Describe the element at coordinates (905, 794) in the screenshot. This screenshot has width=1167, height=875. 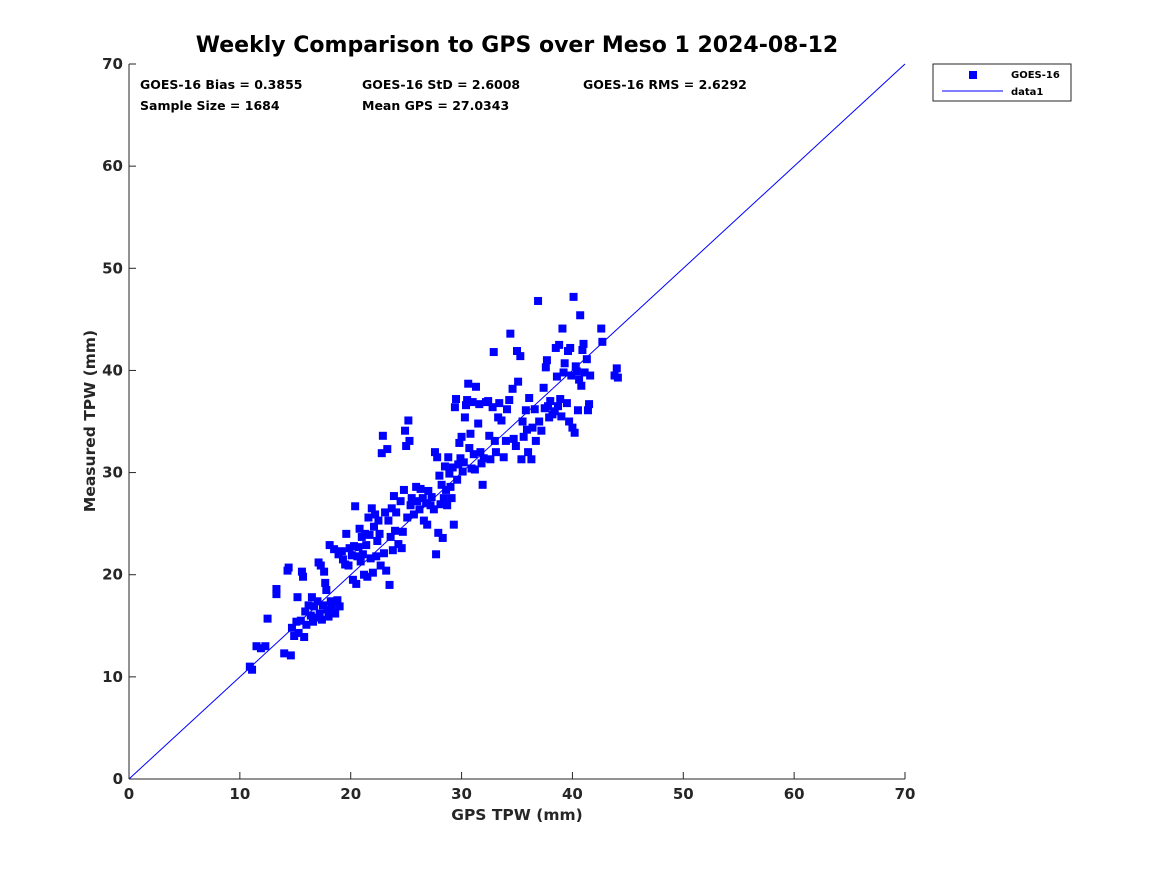
I see `x-tick-label: 70` at that location.